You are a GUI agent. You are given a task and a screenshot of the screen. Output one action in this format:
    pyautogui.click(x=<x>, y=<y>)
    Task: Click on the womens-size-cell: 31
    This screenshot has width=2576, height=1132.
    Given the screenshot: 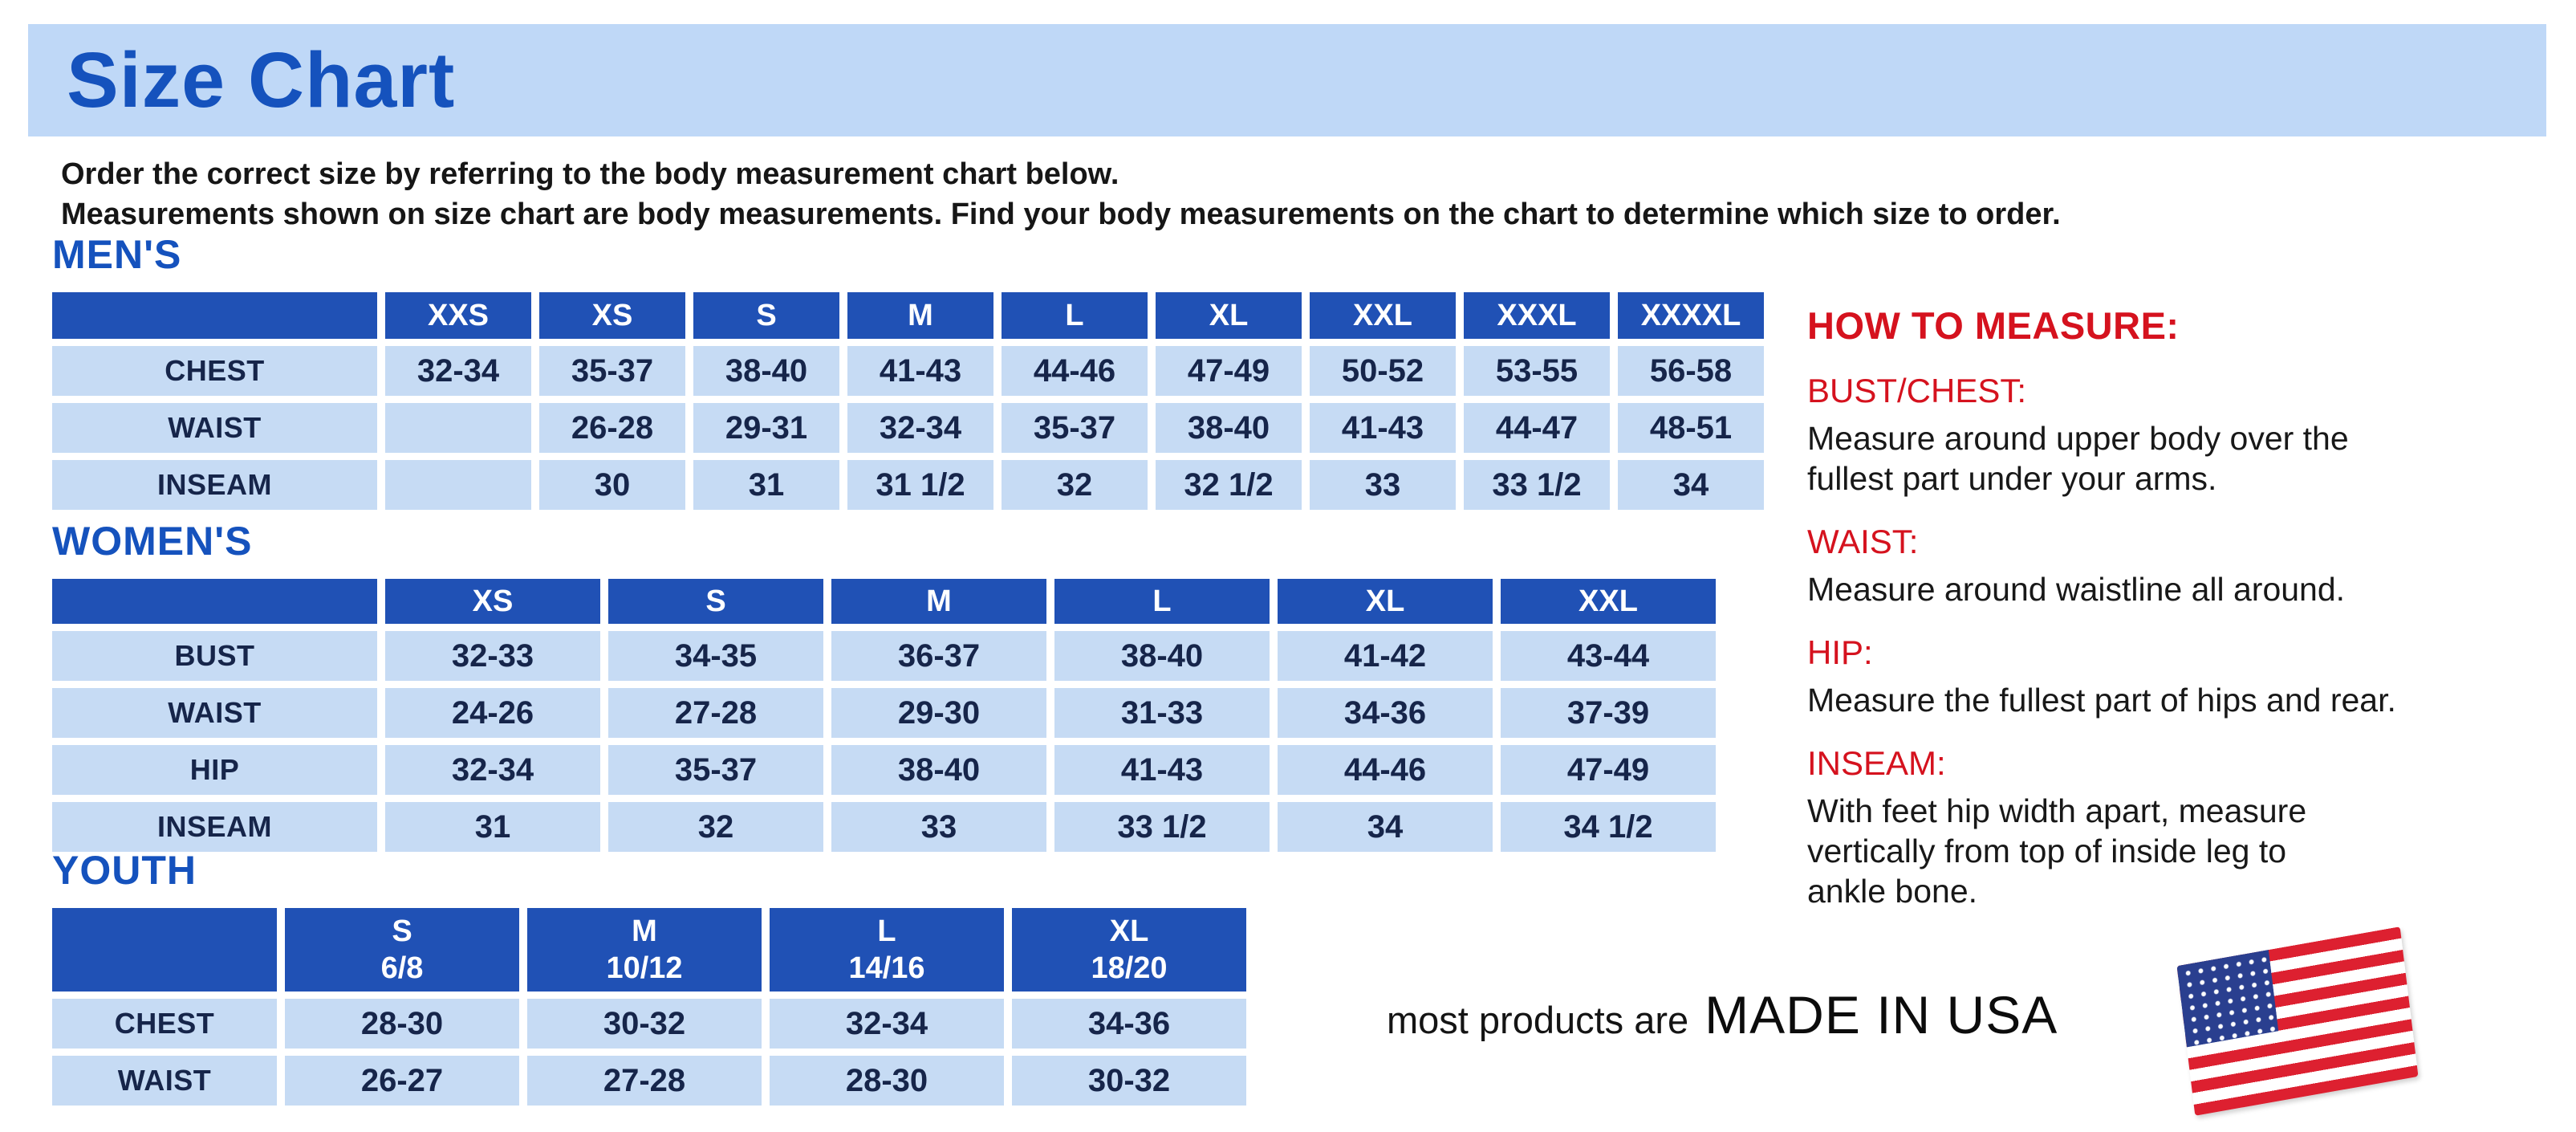 What is the action you would take?
    pyautogui.click(x=493, y=827)
    